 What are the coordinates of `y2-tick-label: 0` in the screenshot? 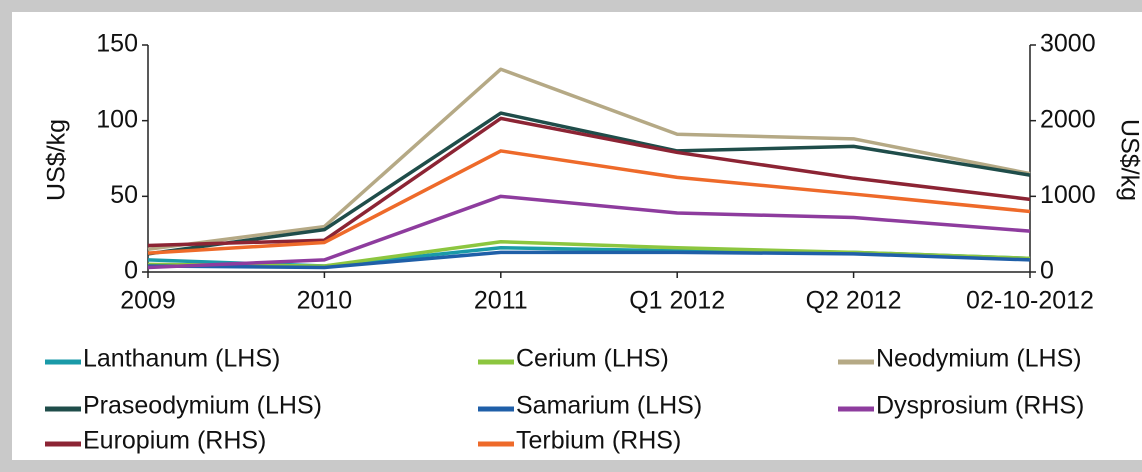 It's located at (1047, 271).